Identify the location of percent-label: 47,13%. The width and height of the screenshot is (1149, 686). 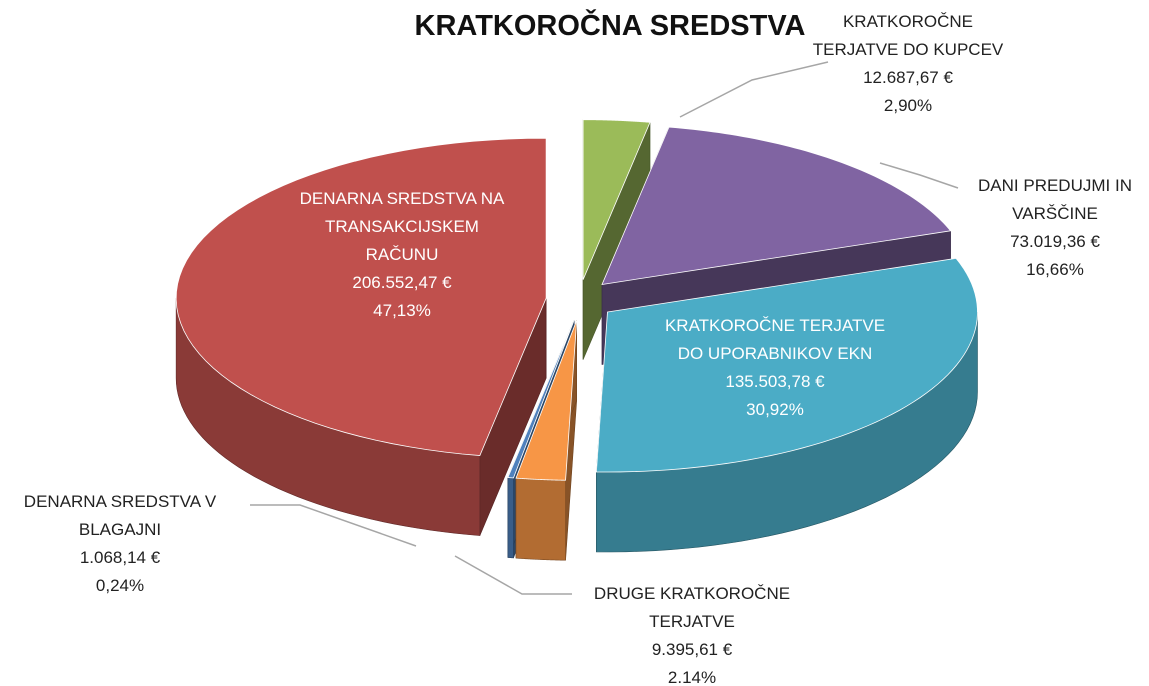
(402, 310).